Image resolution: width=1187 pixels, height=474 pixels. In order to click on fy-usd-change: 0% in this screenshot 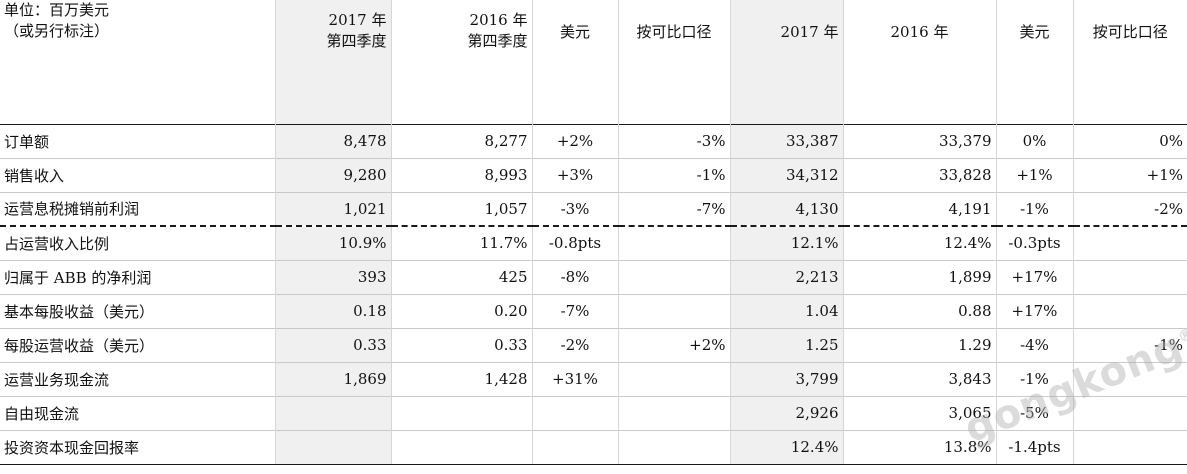, I will do `click(1034, 140)`.